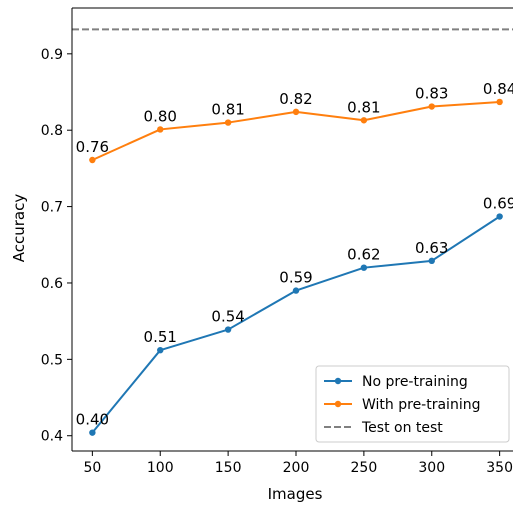  What do you see at coordinates (52, 284) in the screenshot?
I see `y-tick-label: 0.6` at bounding box center [52, 284].